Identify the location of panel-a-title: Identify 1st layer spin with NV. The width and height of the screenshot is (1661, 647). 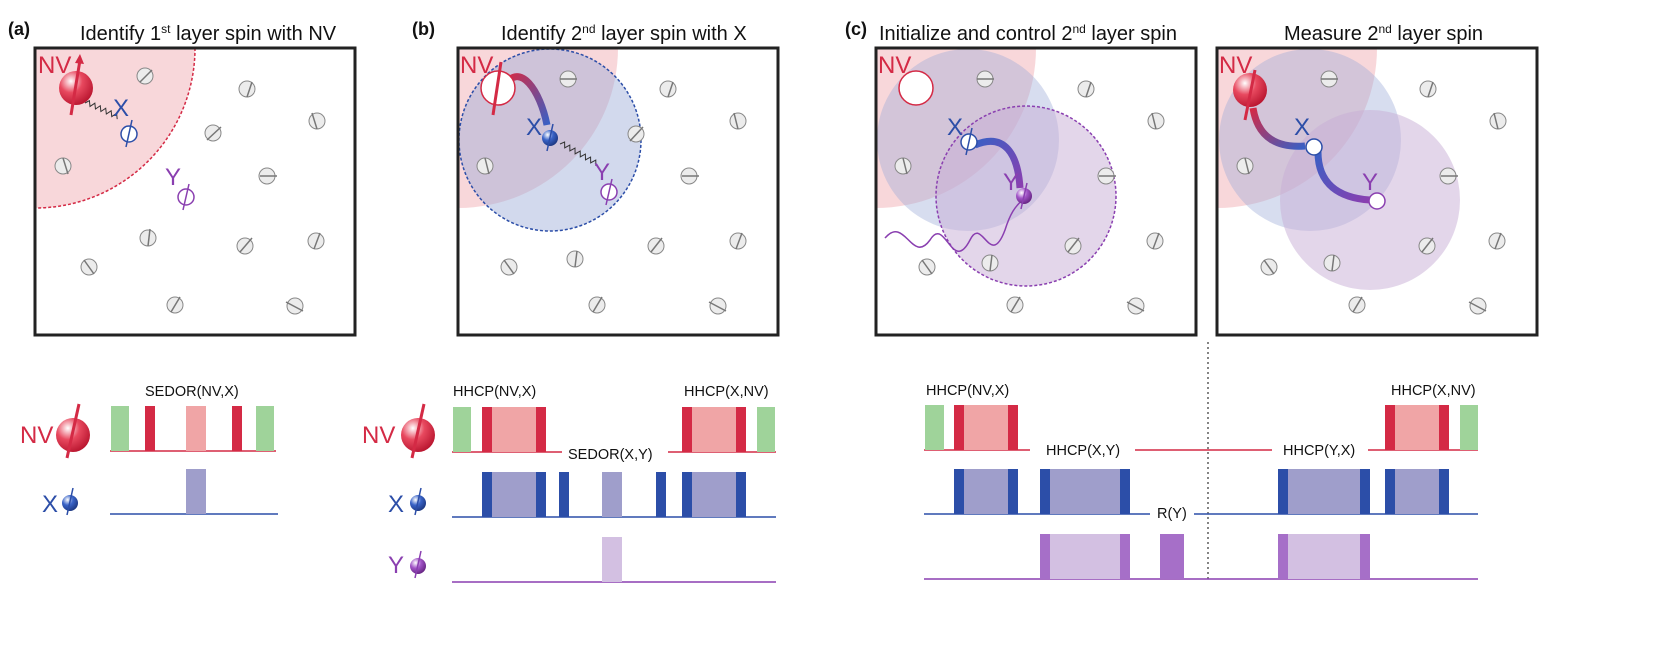
(208, 33).